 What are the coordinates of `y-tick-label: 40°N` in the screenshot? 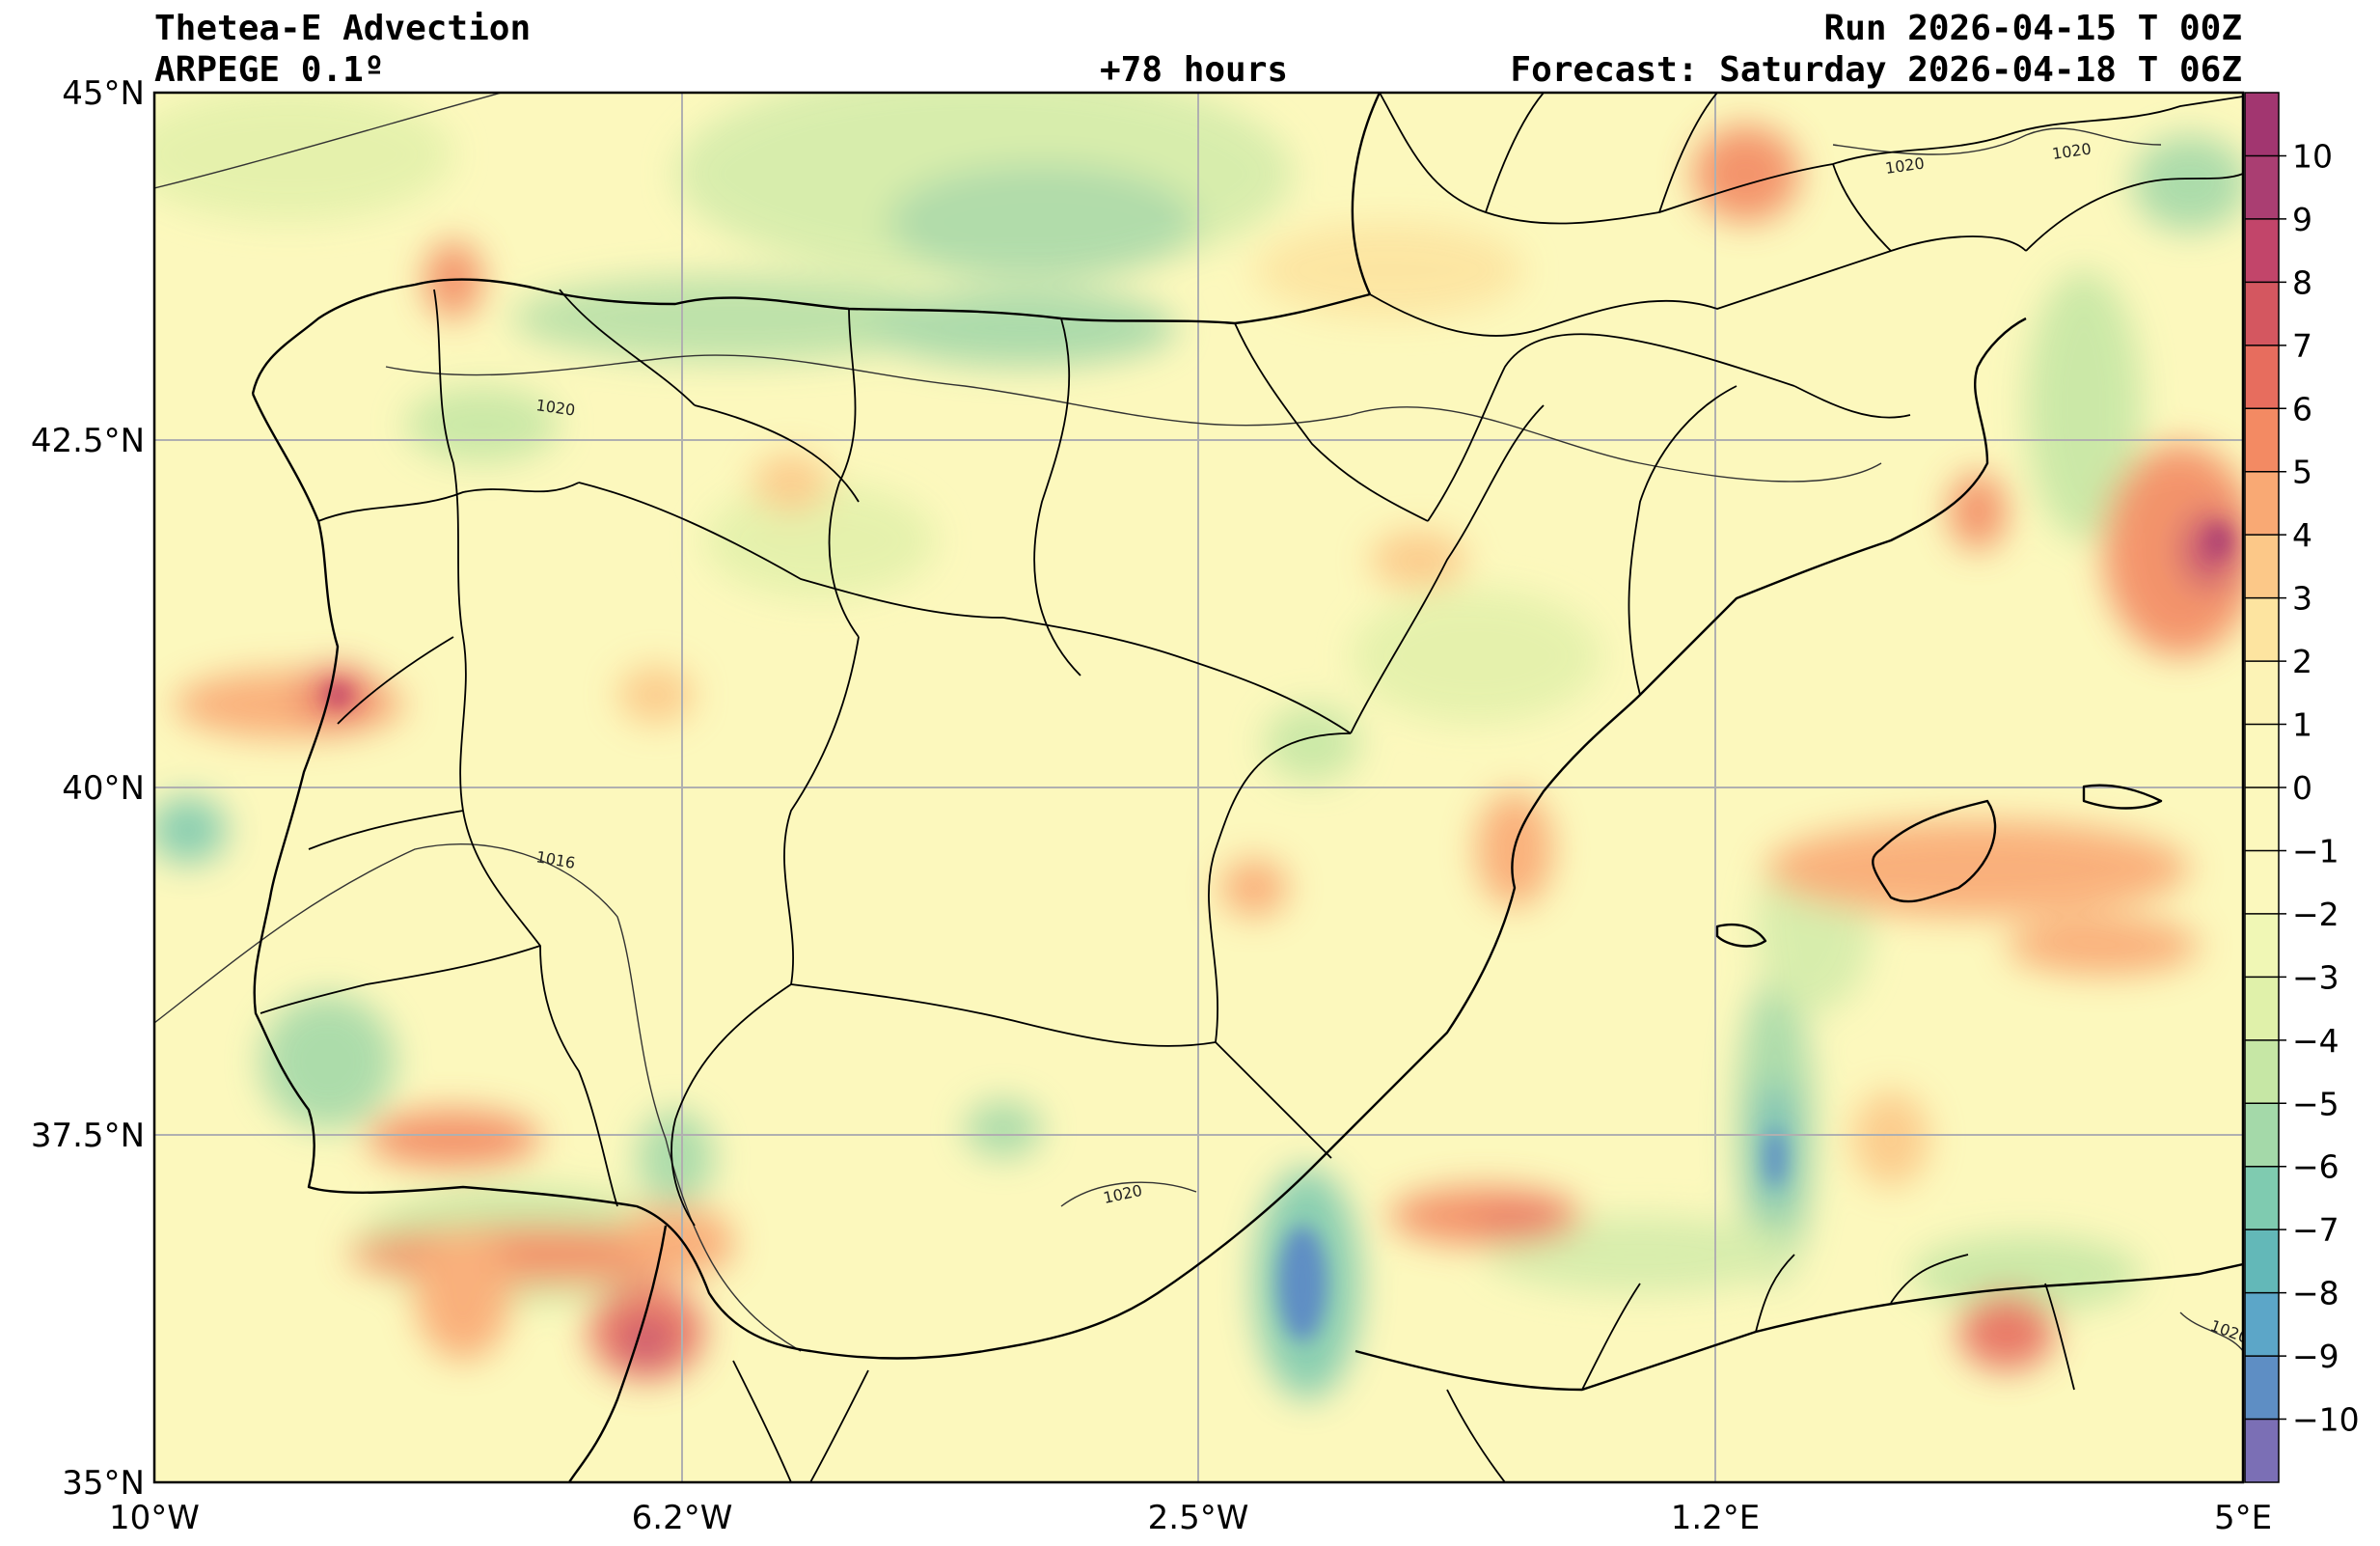 It's located at (104, 788).